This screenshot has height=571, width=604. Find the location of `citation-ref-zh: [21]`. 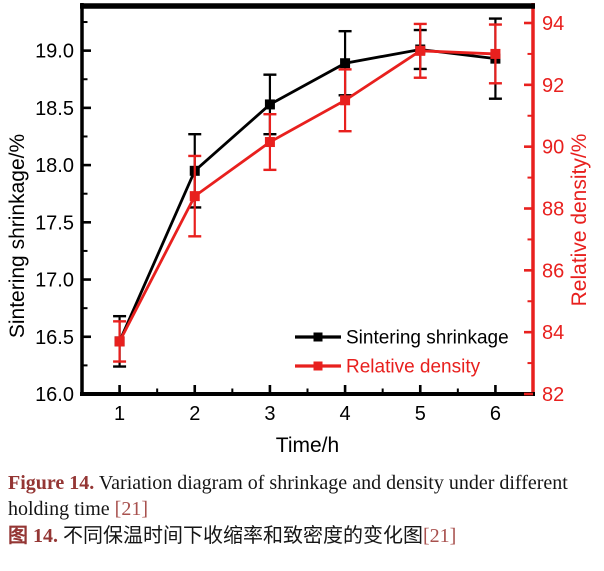

citation-ref-zh: [21] is located at coordinates (440, 535).